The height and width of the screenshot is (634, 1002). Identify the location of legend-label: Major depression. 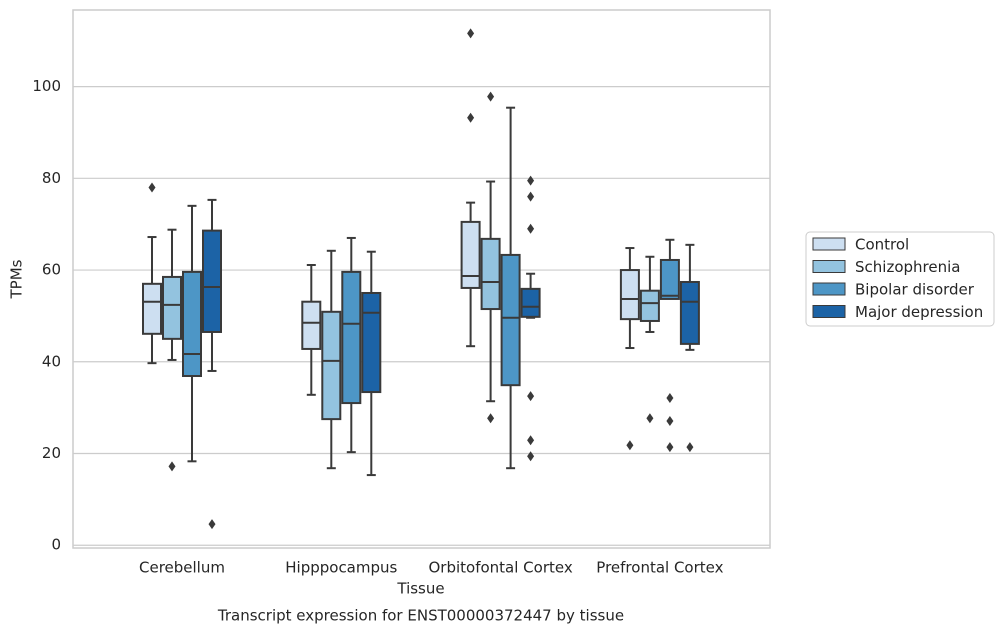
(919, 312).